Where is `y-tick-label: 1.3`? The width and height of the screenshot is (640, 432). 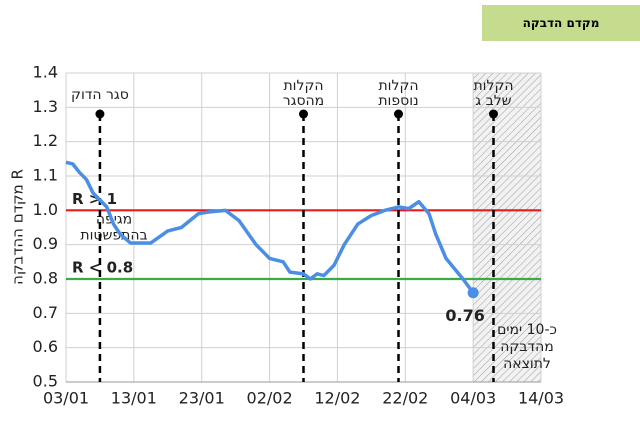 y-tick-label: 1.3 is located at coordinates (45, 106).